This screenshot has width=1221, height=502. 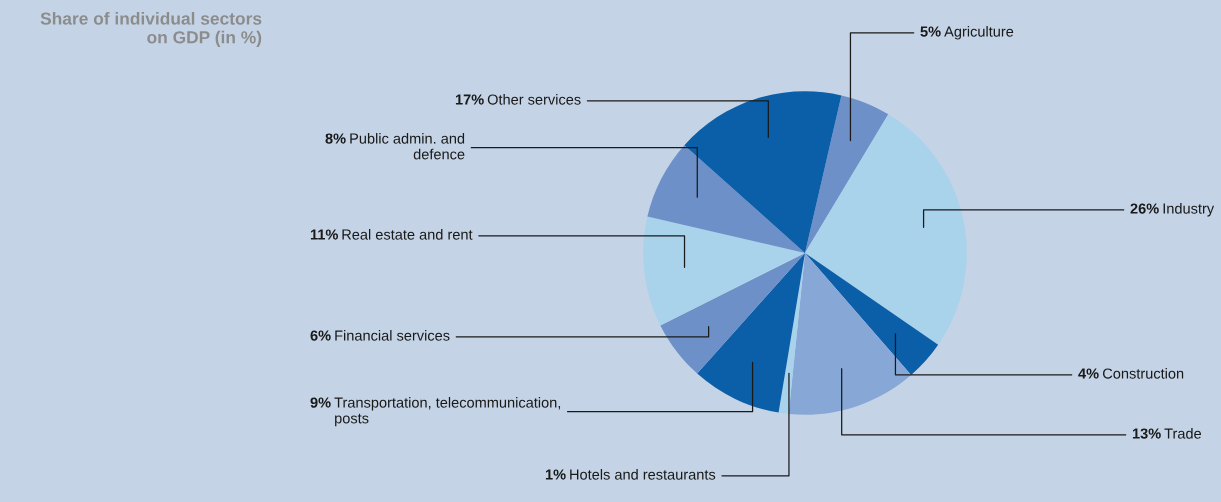 I want to click on slice-label: Agriculture, so click(x=979, y=33).